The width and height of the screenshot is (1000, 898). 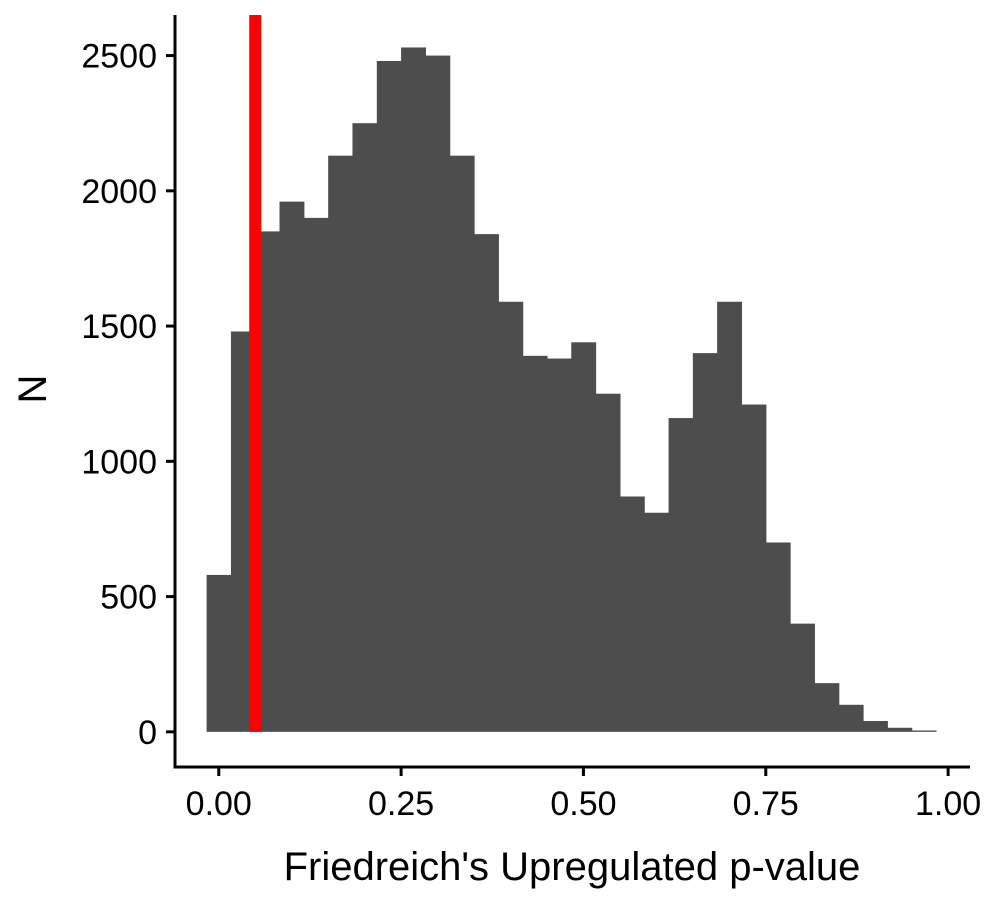 I want to click on y-axis-title: N, so click(x=33, y=389).